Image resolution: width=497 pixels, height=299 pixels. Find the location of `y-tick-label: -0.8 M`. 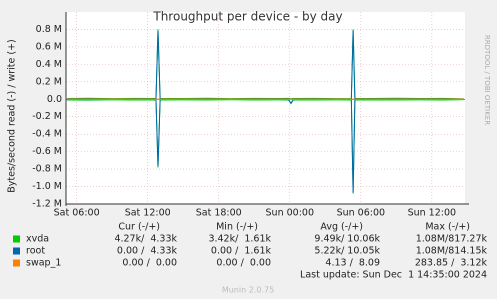

y-tick-label: -0.8 M is located at coordinates (47, 169).